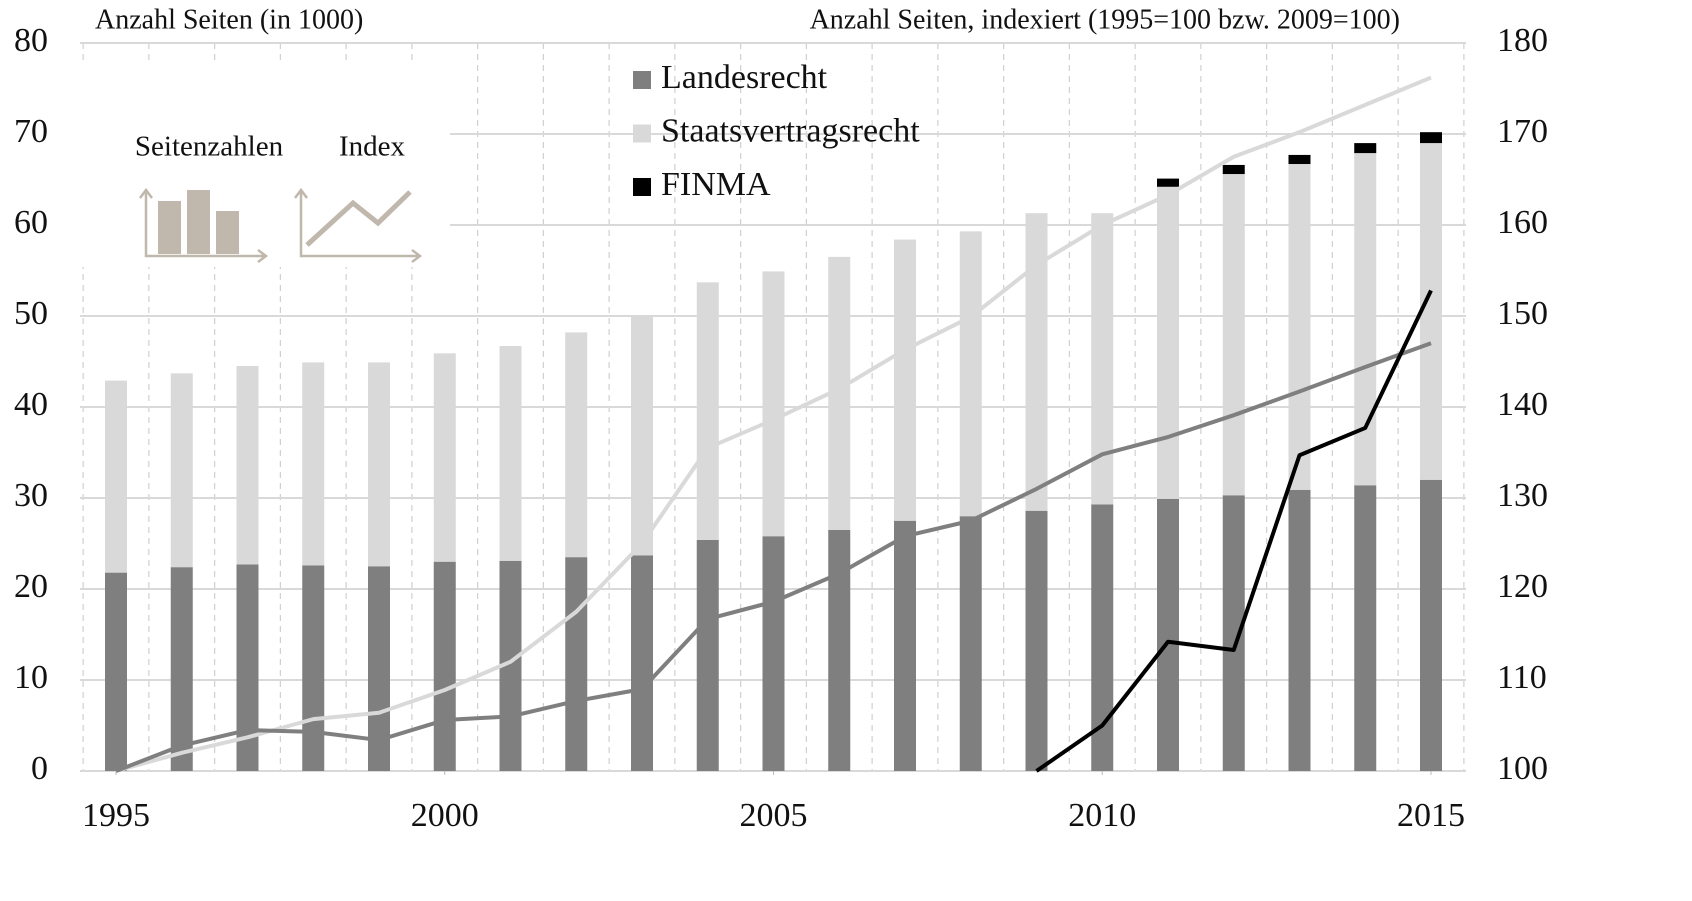 The width and height of the screenshot is (1692, 901). I want to click on y2-tick-label: 150, so click(1522, 313).